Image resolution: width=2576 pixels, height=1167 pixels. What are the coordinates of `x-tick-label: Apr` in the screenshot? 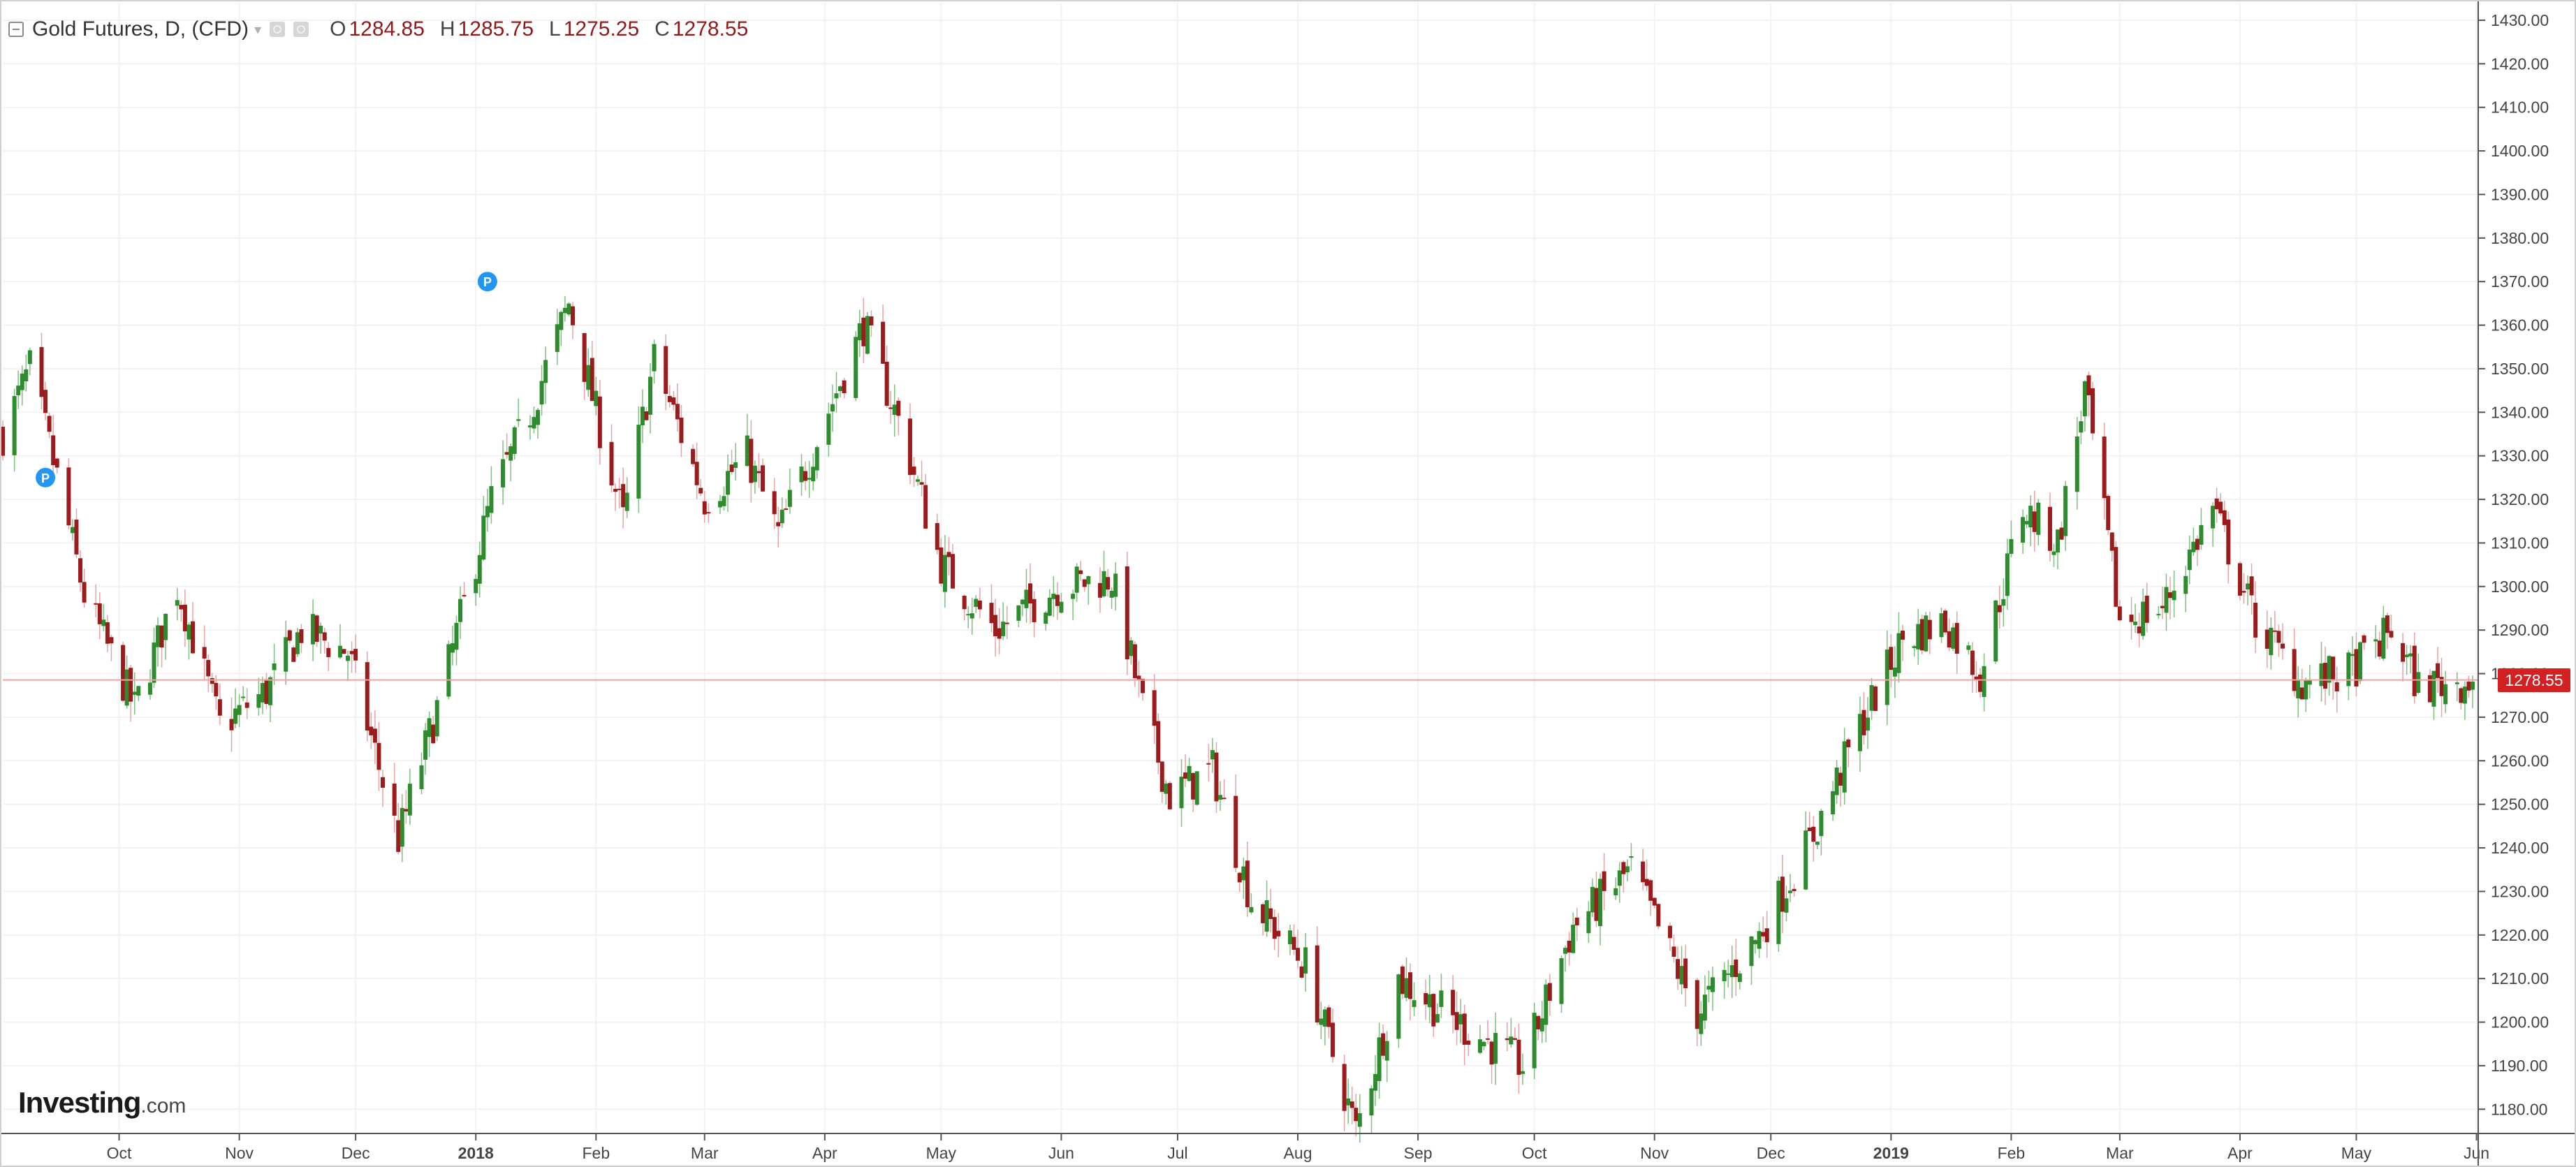 It's located at (824, 1153).